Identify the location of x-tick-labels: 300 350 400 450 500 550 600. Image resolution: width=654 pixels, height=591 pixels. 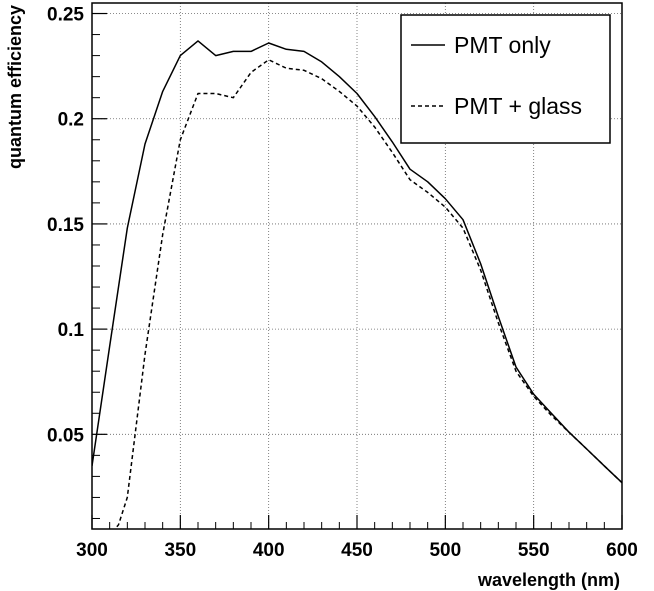
(357, 550).